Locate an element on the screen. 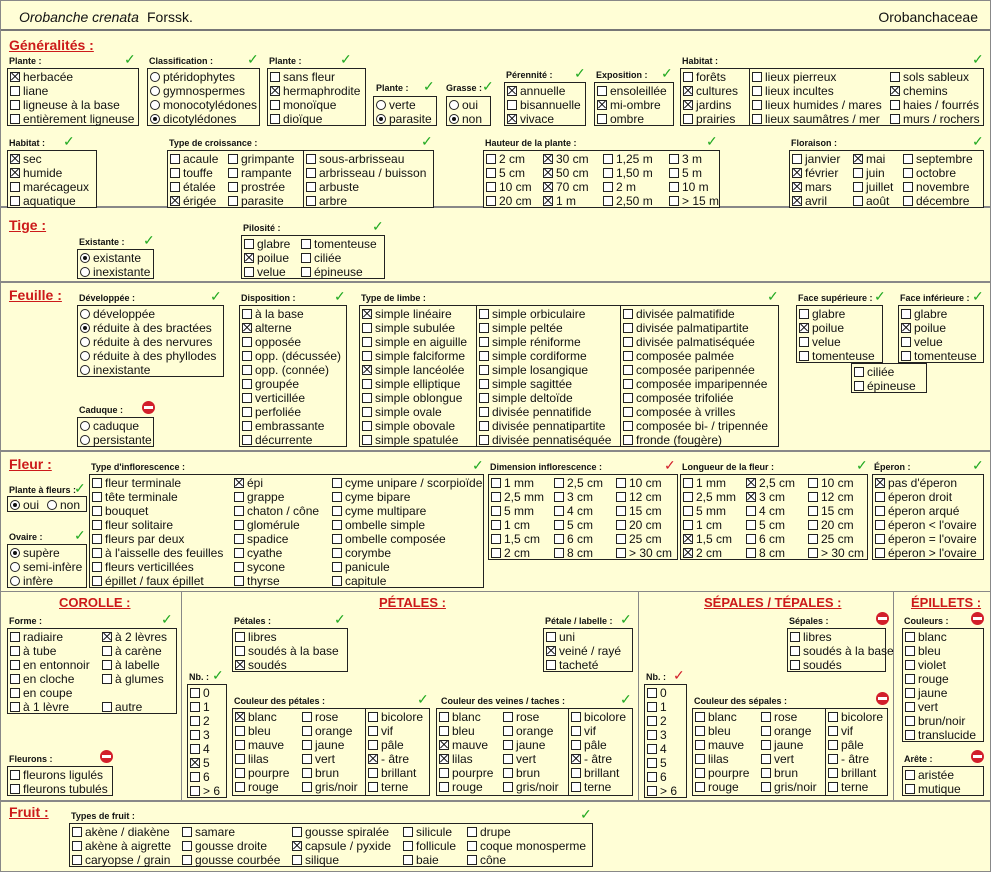 The height and width of the screenshot is (872, 991). option-composee-paripennee: composée paripennée is located at coordinates (688, 370).